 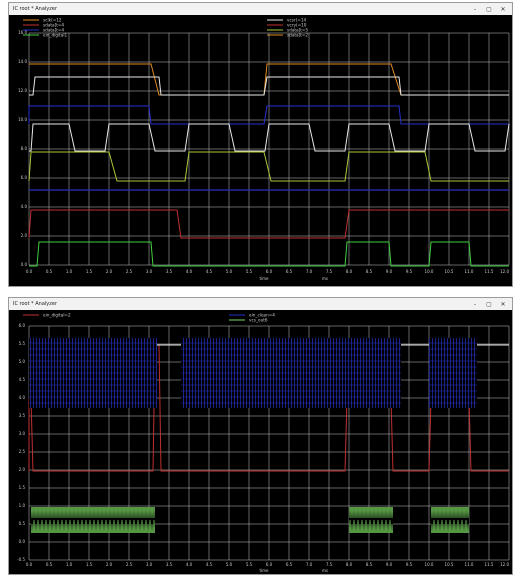 What do you see at coordinates (297, 35) in the screenshot?
I see `legend-label: sdata[t=2` at bounding box center [297, 35].